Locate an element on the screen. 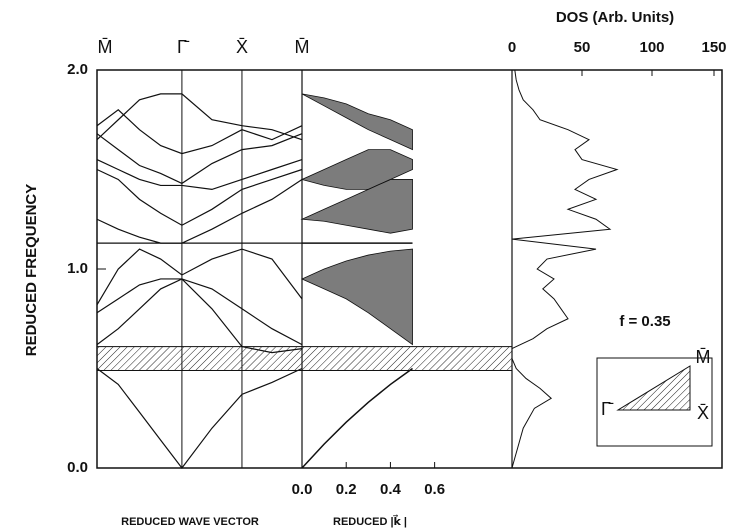  y-tick-label: 1.0 is located at coordinates (77, 268).